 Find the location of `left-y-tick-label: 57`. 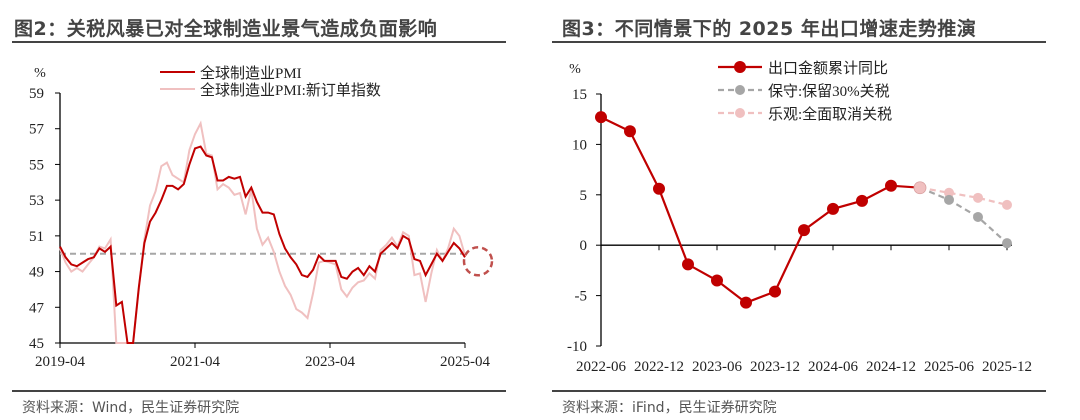

left-y-tick-label: 57 is located at coordinates (37, 130).